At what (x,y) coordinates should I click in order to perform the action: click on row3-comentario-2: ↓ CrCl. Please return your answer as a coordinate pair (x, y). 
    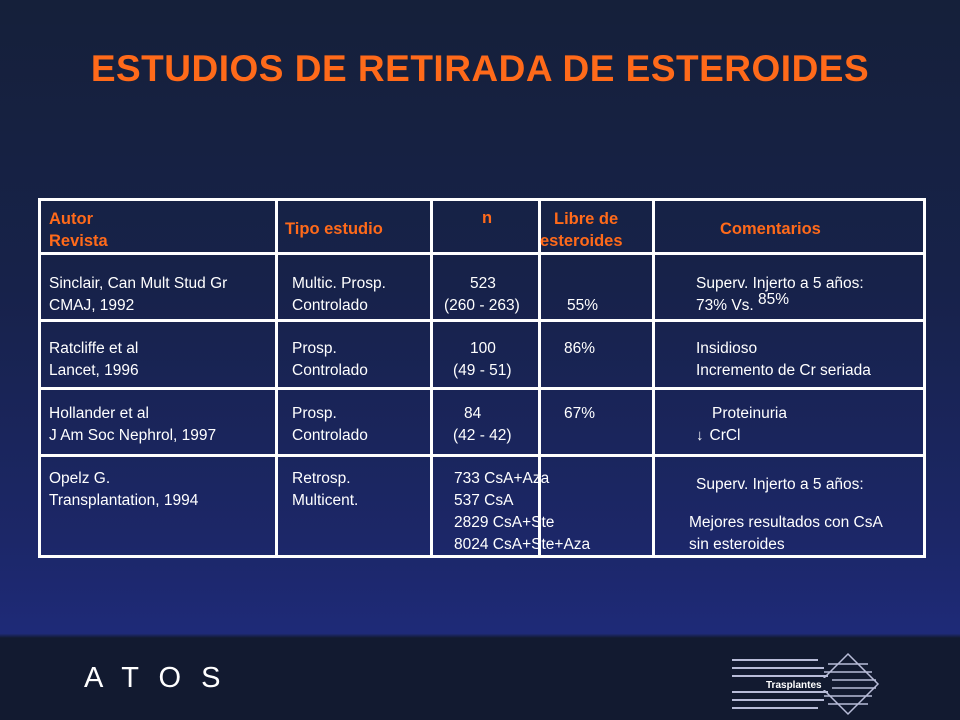
    Looking at the image, I should click on (718, 436).